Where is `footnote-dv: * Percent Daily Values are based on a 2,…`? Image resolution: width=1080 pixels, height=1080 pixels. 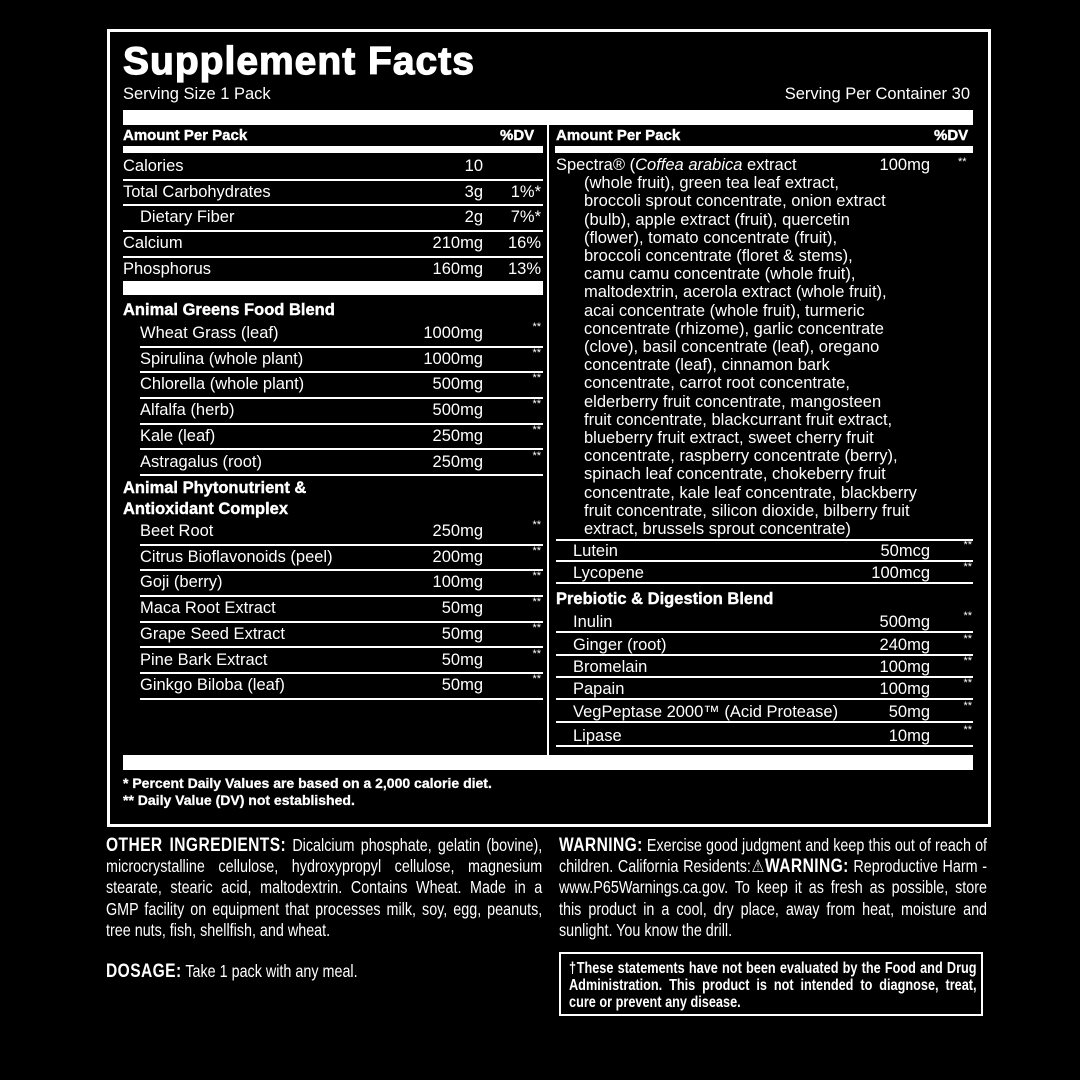 footnote-dv: * Percent Daily Values are based on a 2,… is located at coordinates (307, 783).